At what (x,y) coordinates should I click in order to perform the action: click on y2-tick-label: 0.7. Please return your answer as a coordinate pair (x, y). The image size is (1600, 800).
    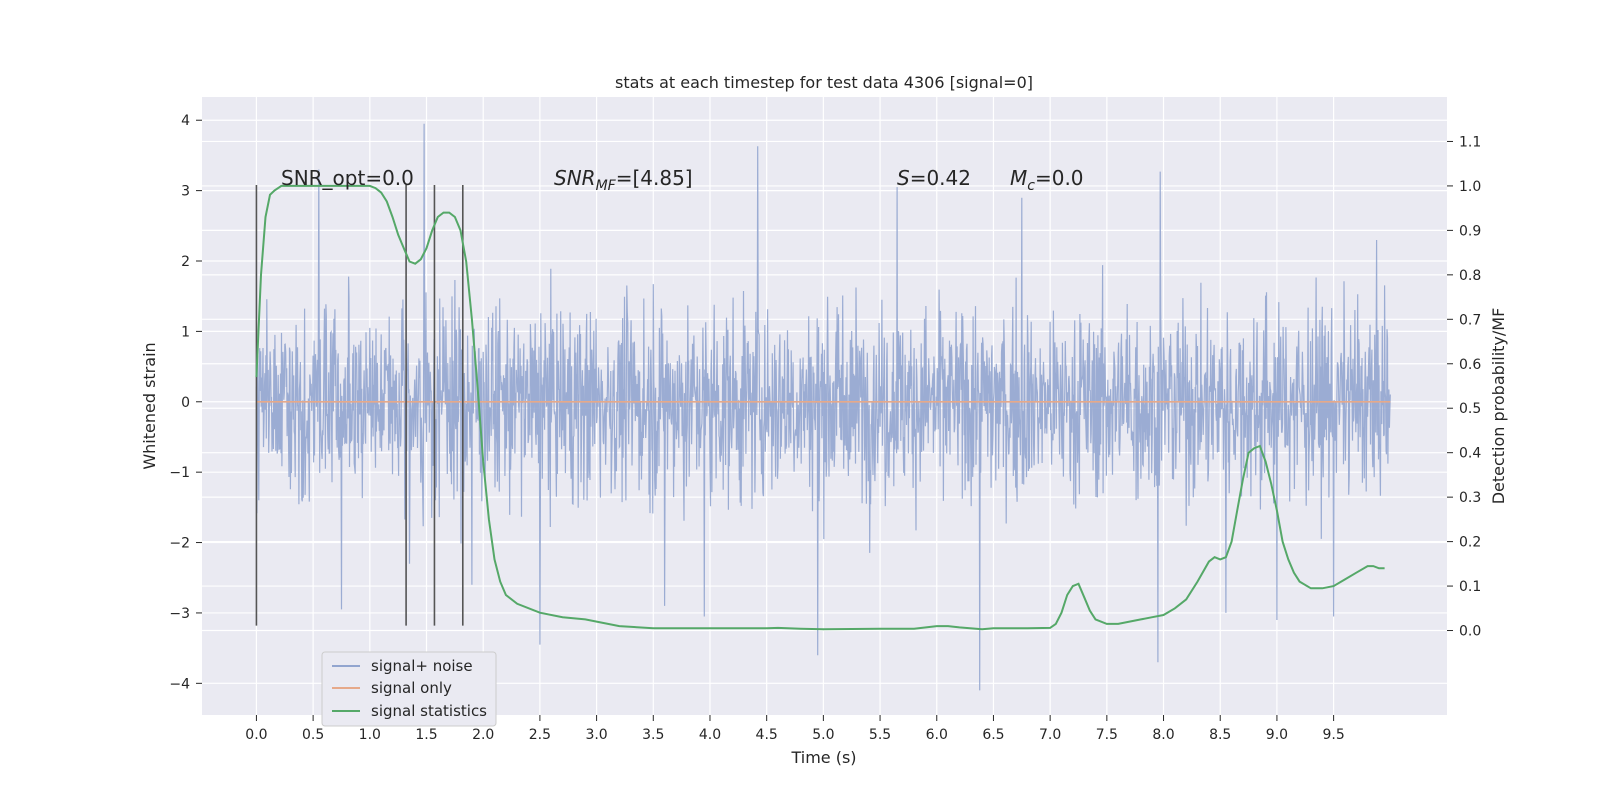
    Looking at the image, I should click on (1470, 320).